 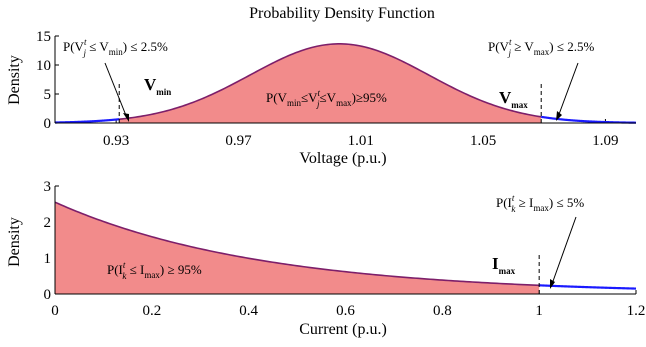 What do you see at coordinates (605, 141) in the screenshot?
I see `x-tick-label: 1.09` at bounding box center [605, 141].